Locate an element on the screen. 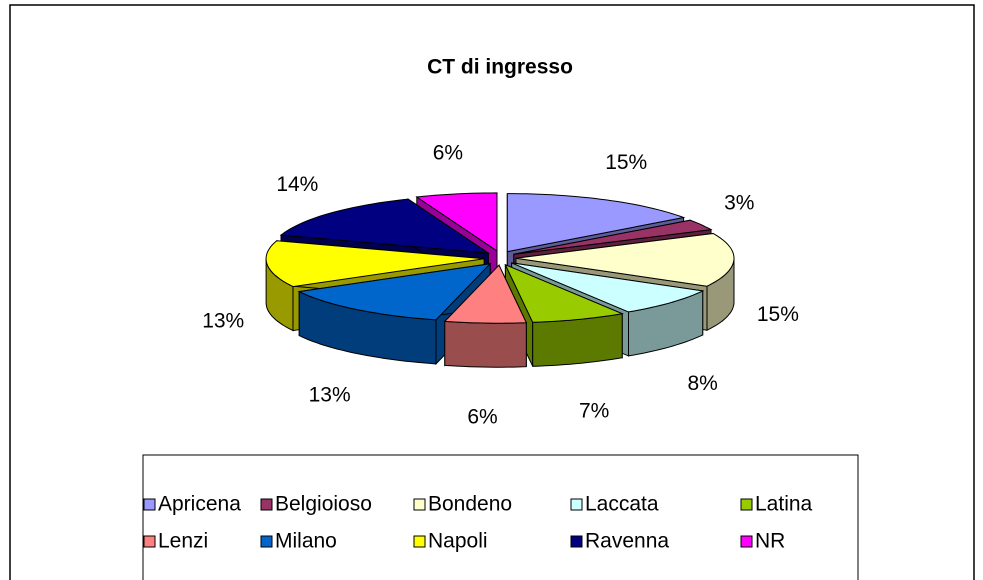 The width and height of the screenshot is (983, 580). legend-label: Apricena is located at coordinates (199, 504).